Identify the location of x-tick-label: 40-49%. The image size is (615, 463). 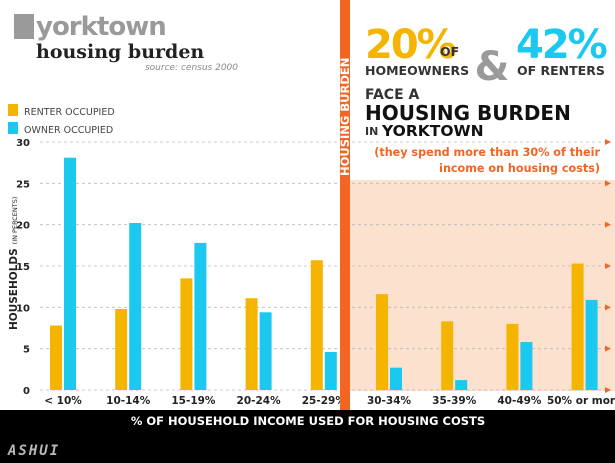
(519, 401).